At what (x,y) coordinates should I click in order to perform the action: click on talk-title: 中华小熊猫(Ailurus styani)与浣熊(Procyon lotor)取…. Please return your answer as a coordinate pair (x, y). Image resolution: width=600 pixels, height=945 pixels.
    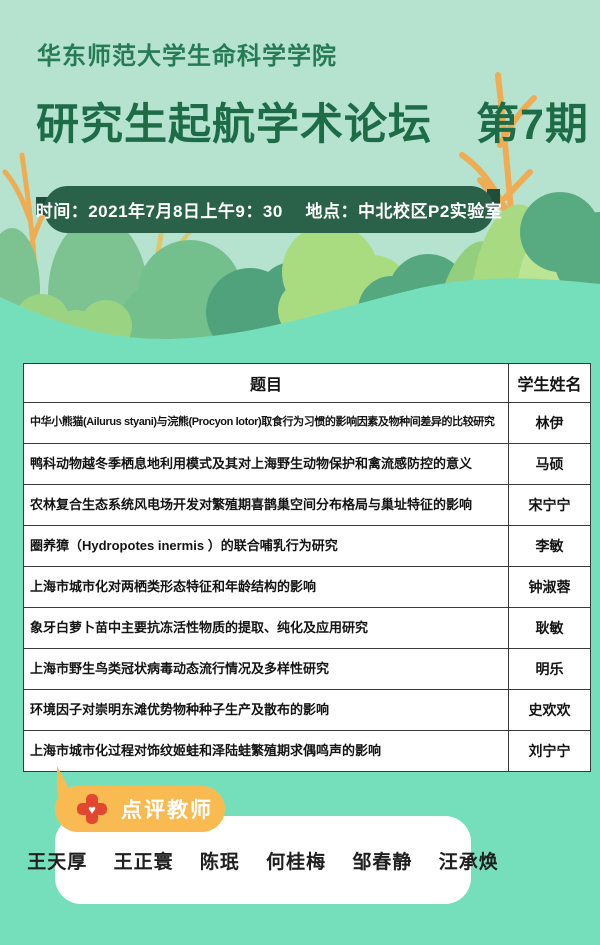
    Looking at the image, I should click on (266, 423).